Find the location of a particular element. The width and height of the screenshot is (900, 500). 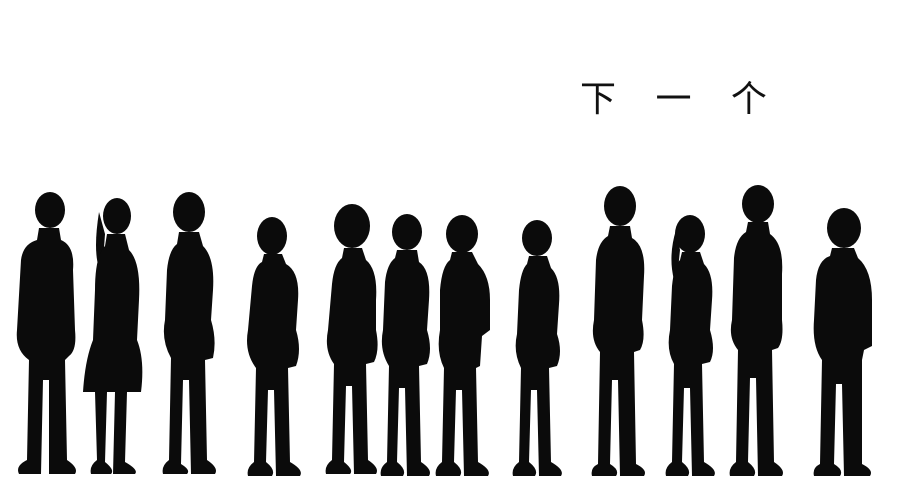

next-caption: 下 一 个 is located at coordinates (680, 99).